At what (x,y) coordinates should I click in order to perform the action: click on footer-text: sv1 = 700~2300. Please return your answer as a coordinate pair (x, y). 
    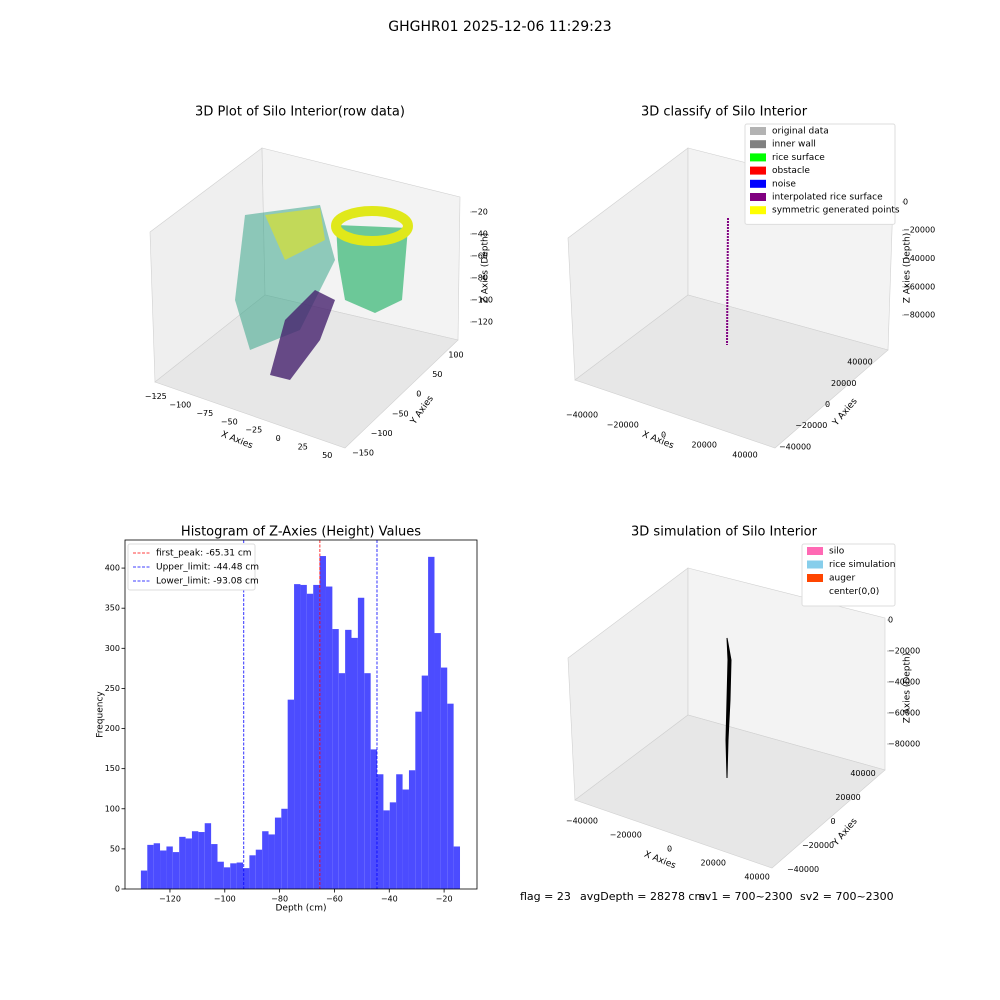
    Looking at the image, I should click on (746, 896).